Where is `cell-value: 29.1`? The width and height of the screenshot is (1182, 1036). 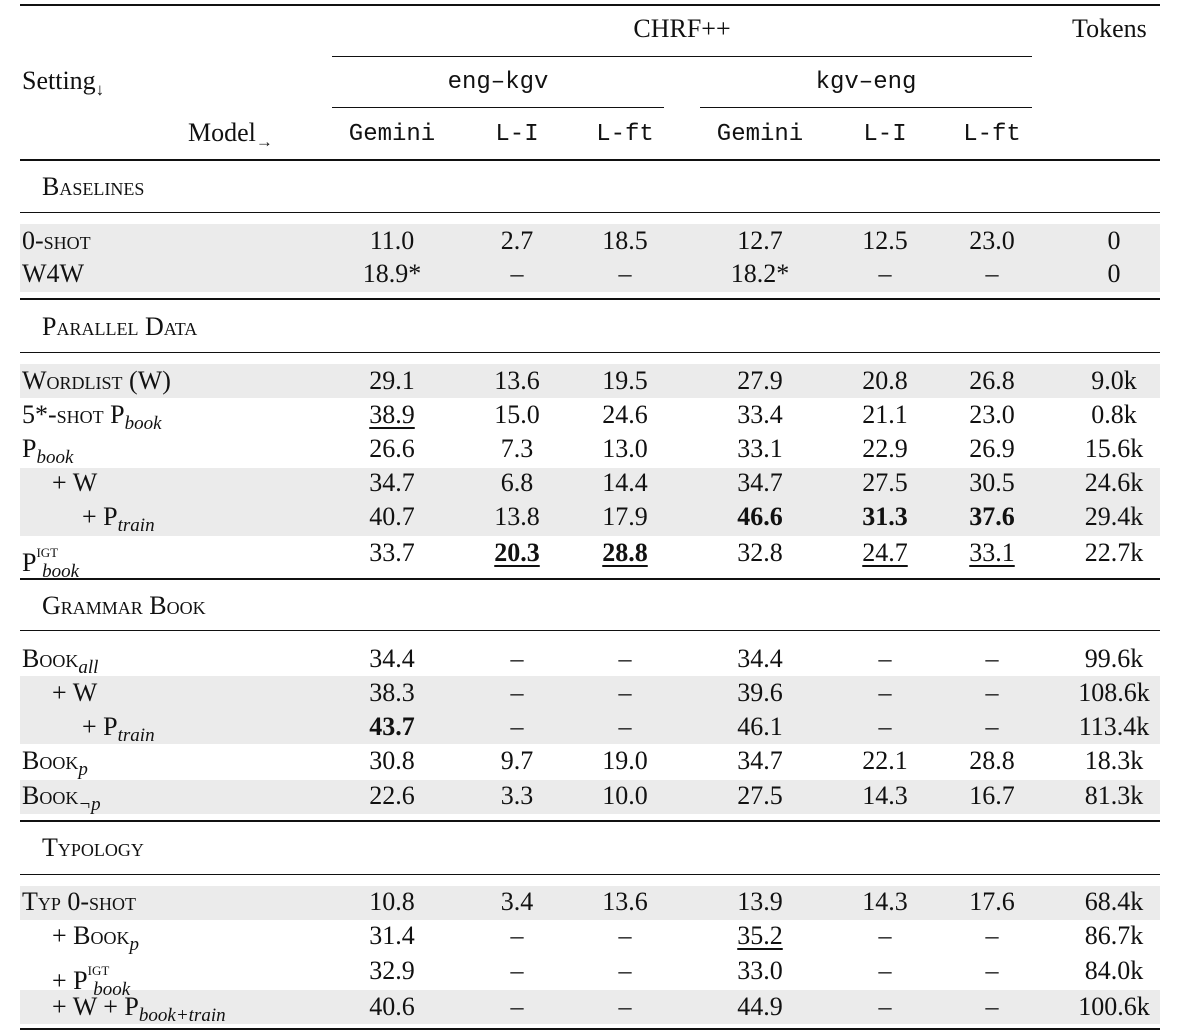 cell-value: 29.1 is located at coordinates (392, 380).